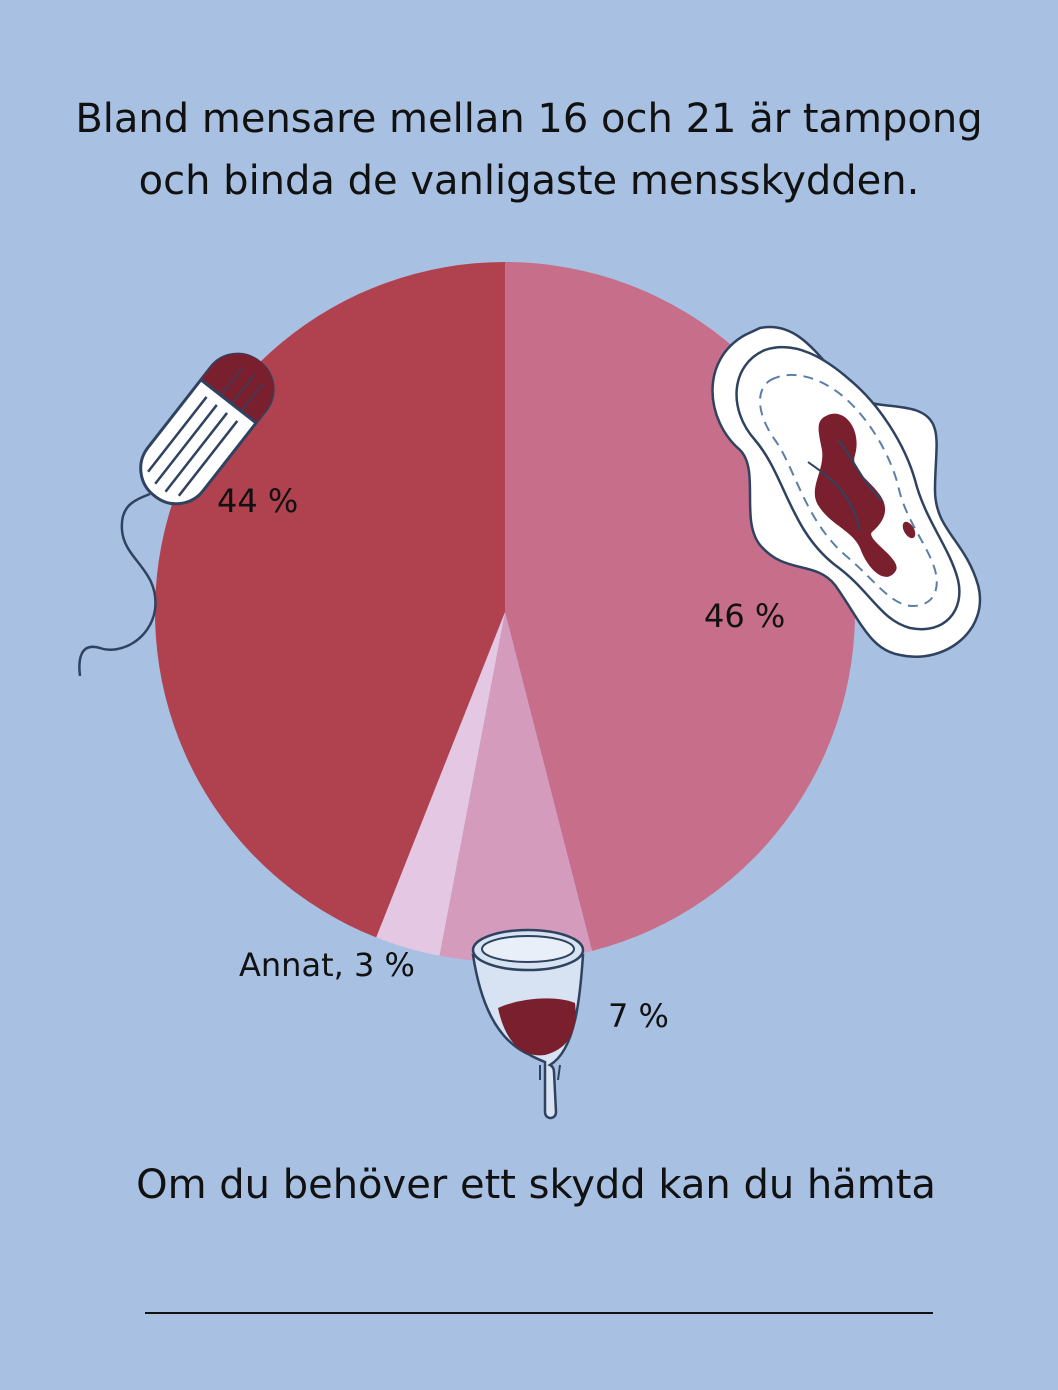 Image resolution: width=1058 pixels, height=1390 pixels. What do you see at coordinates (176, 514) in the screenshot?
I see `tampon-icon` at bounding box center [176, 514].